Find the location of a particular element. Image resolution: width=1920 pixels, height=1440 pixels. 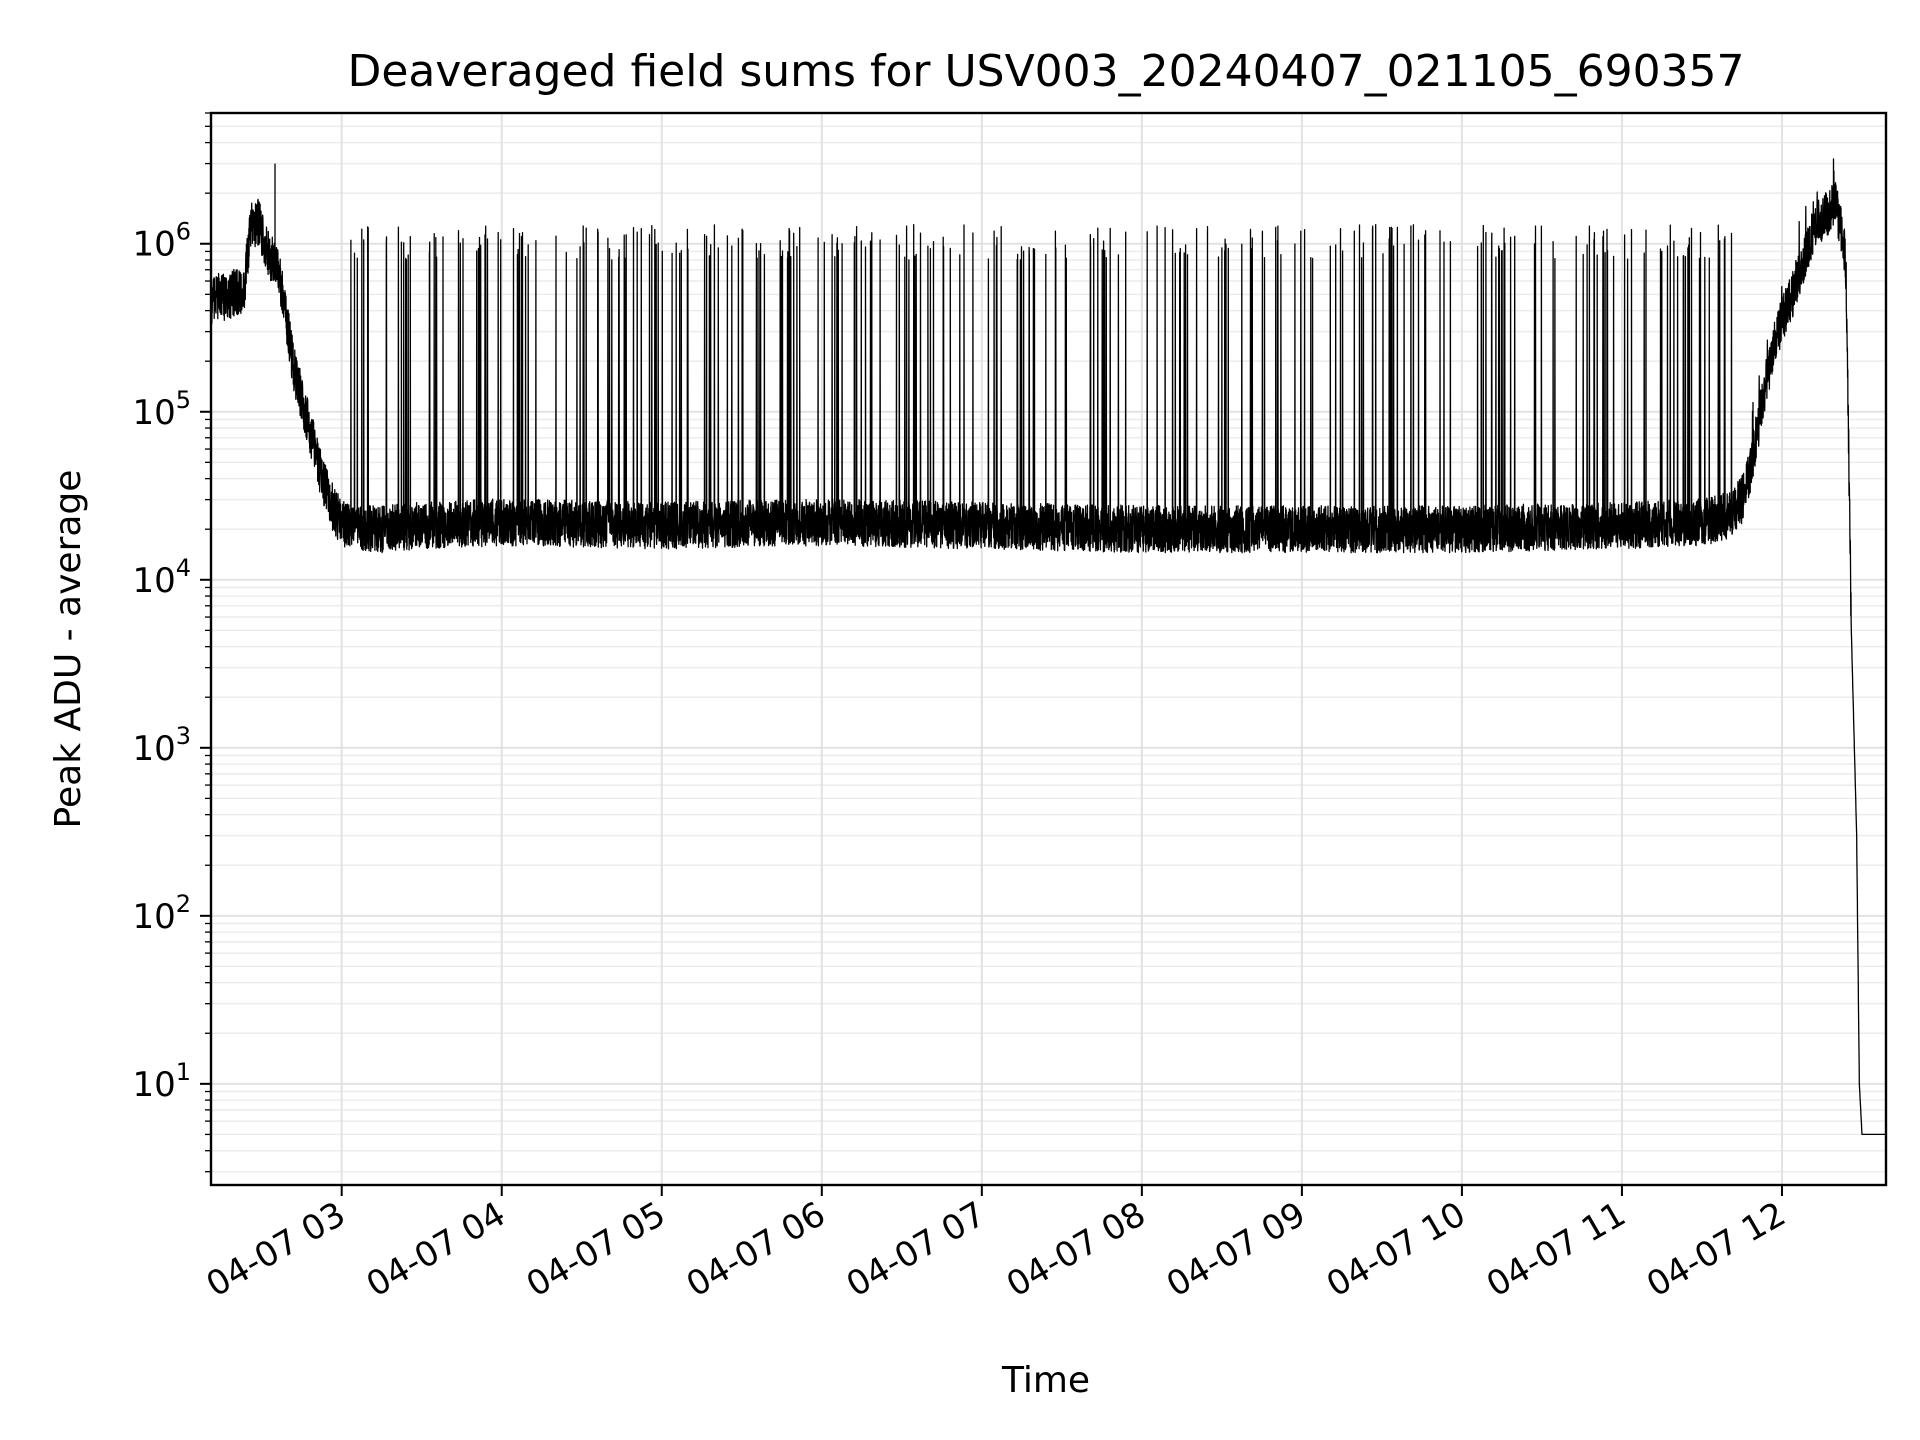

x-tick-label: 04-07 08 is located at coordinates (1076, 1249).